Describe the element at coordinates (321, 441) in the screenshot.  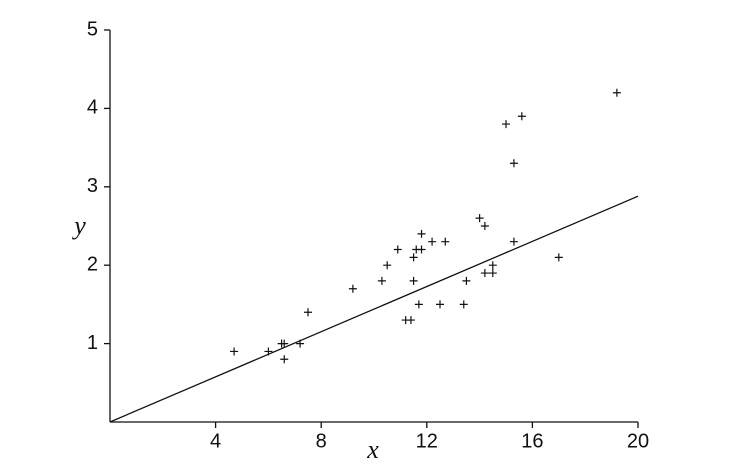
I see `x-tick-label: 8` at that location.